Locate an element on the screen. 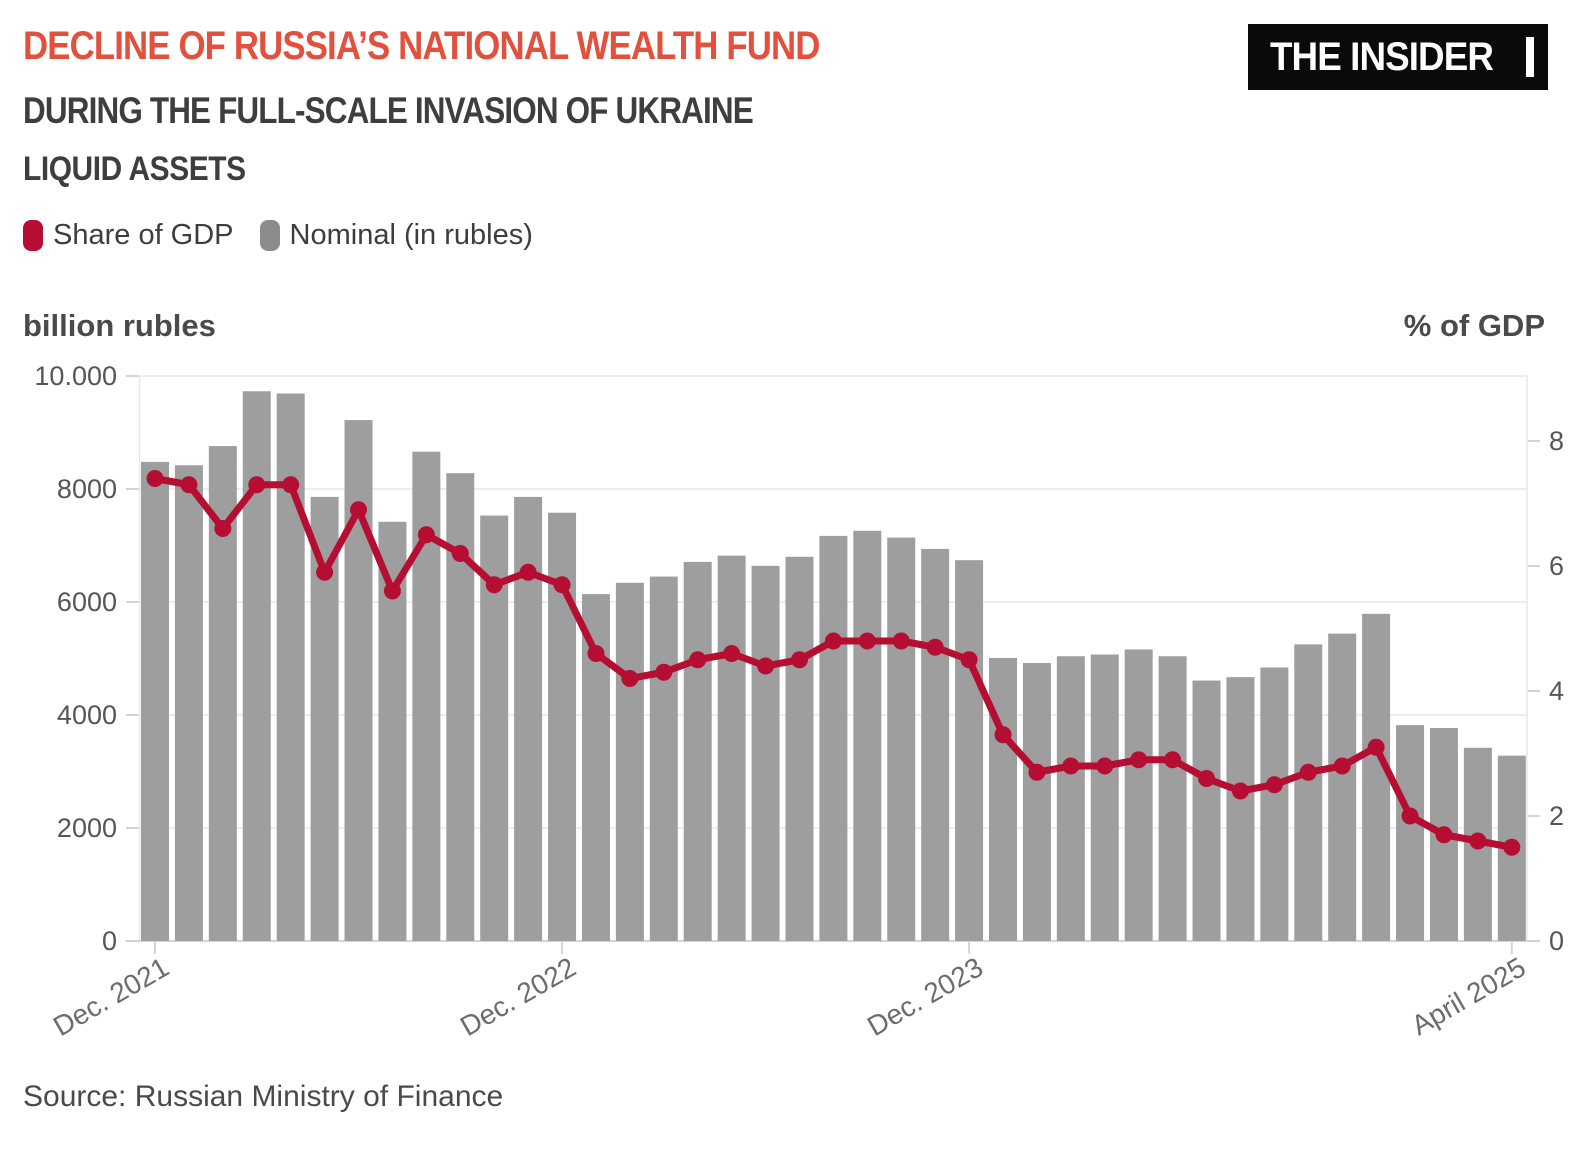 The width and height of the screenshot is (1588, 1150). gdp-share-point-feb-2025 is located at coordinates (1444, 835).